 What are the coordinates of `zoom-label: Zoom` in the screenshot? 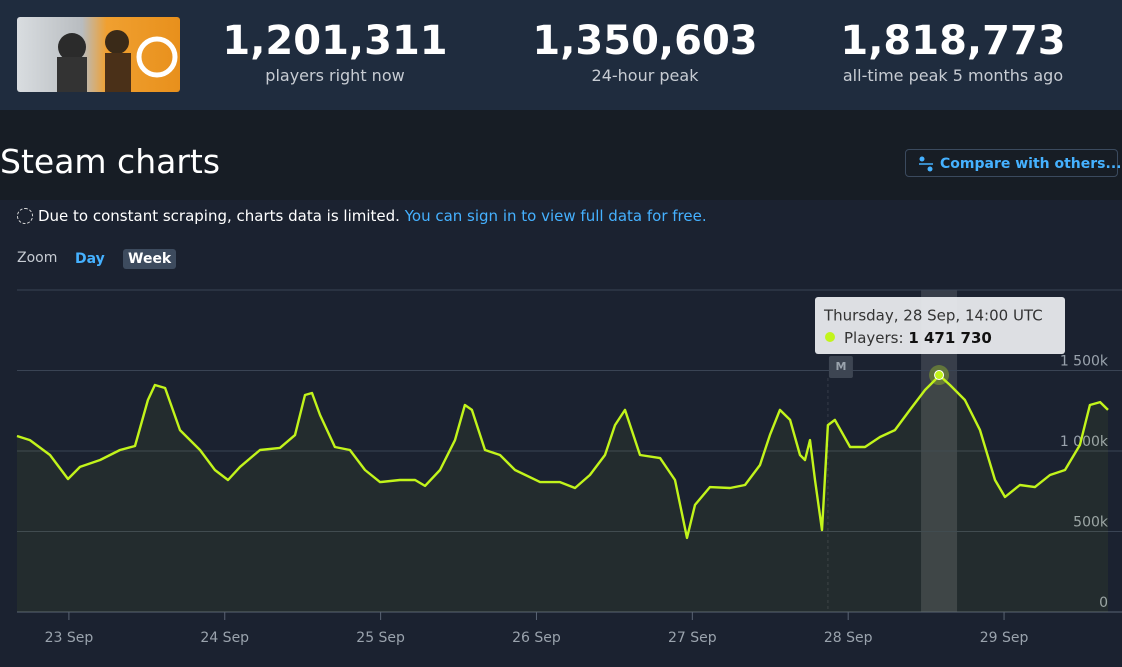 It's located at (37, 258).